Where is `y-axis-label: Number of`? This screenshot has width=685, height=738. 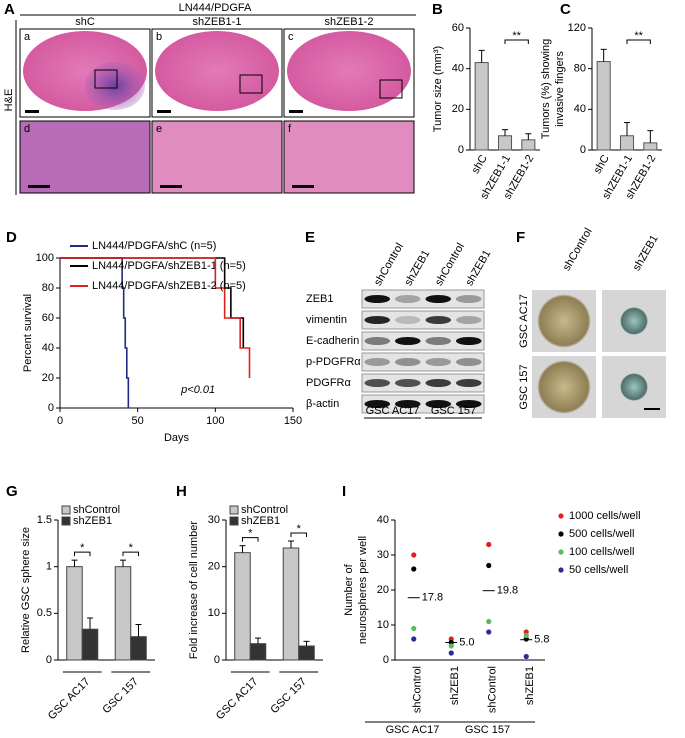 y-axis-label: Number of is located at coordinates (349, 589).